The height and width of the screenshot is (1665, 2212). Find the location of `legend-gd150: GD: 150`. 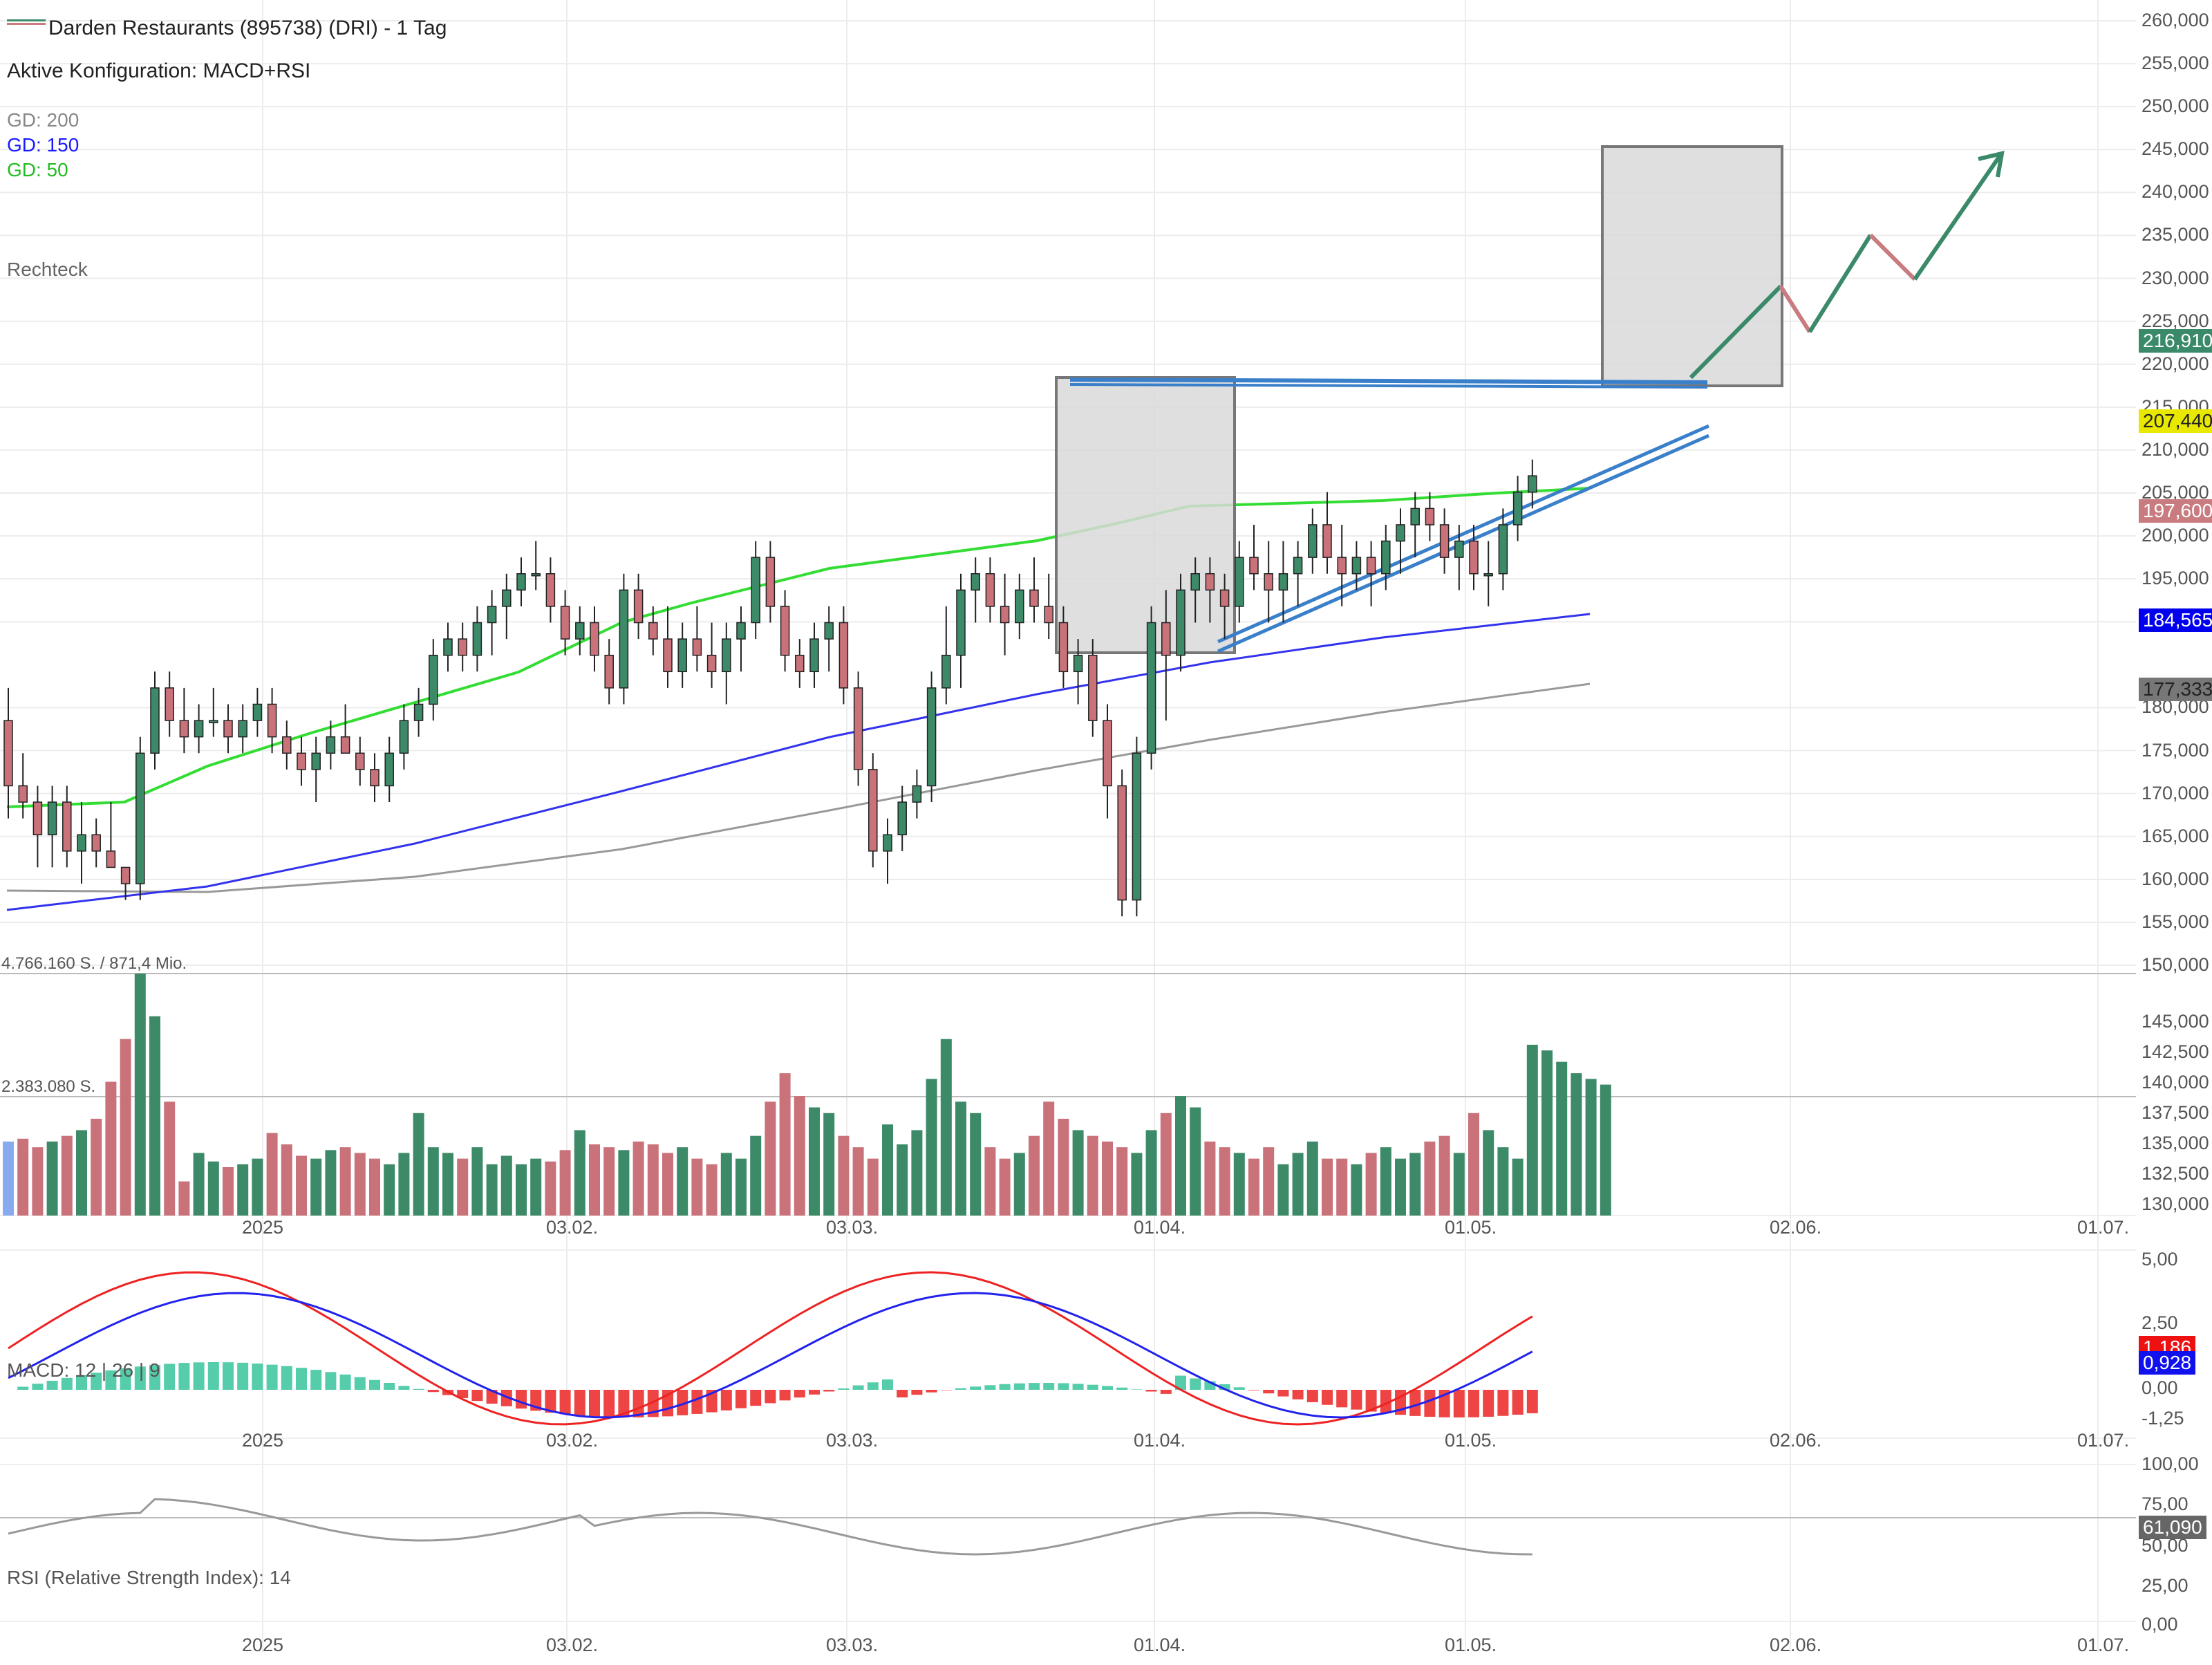

legend-gd150: GD: 150 is located at coordinates (43, 145).